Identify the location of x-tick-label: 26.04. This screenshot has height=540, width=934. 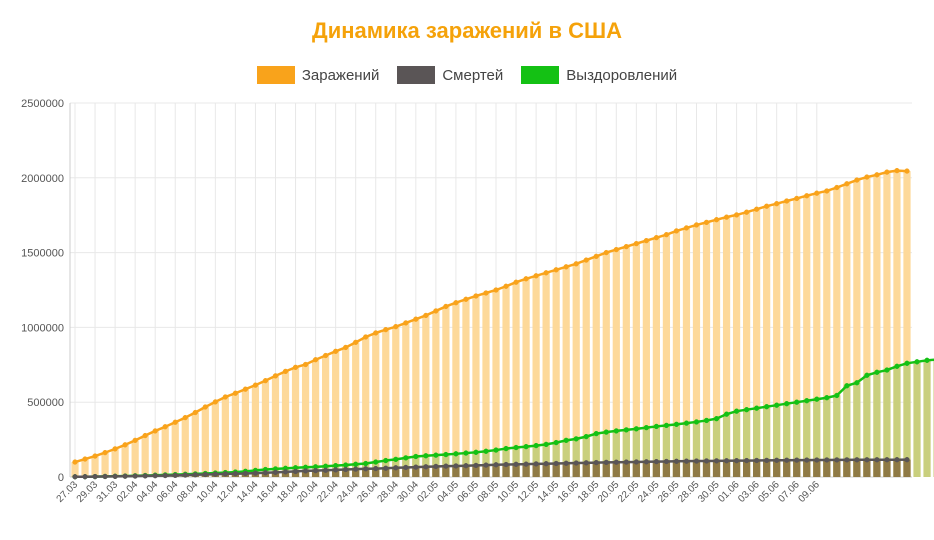
(368, 492).